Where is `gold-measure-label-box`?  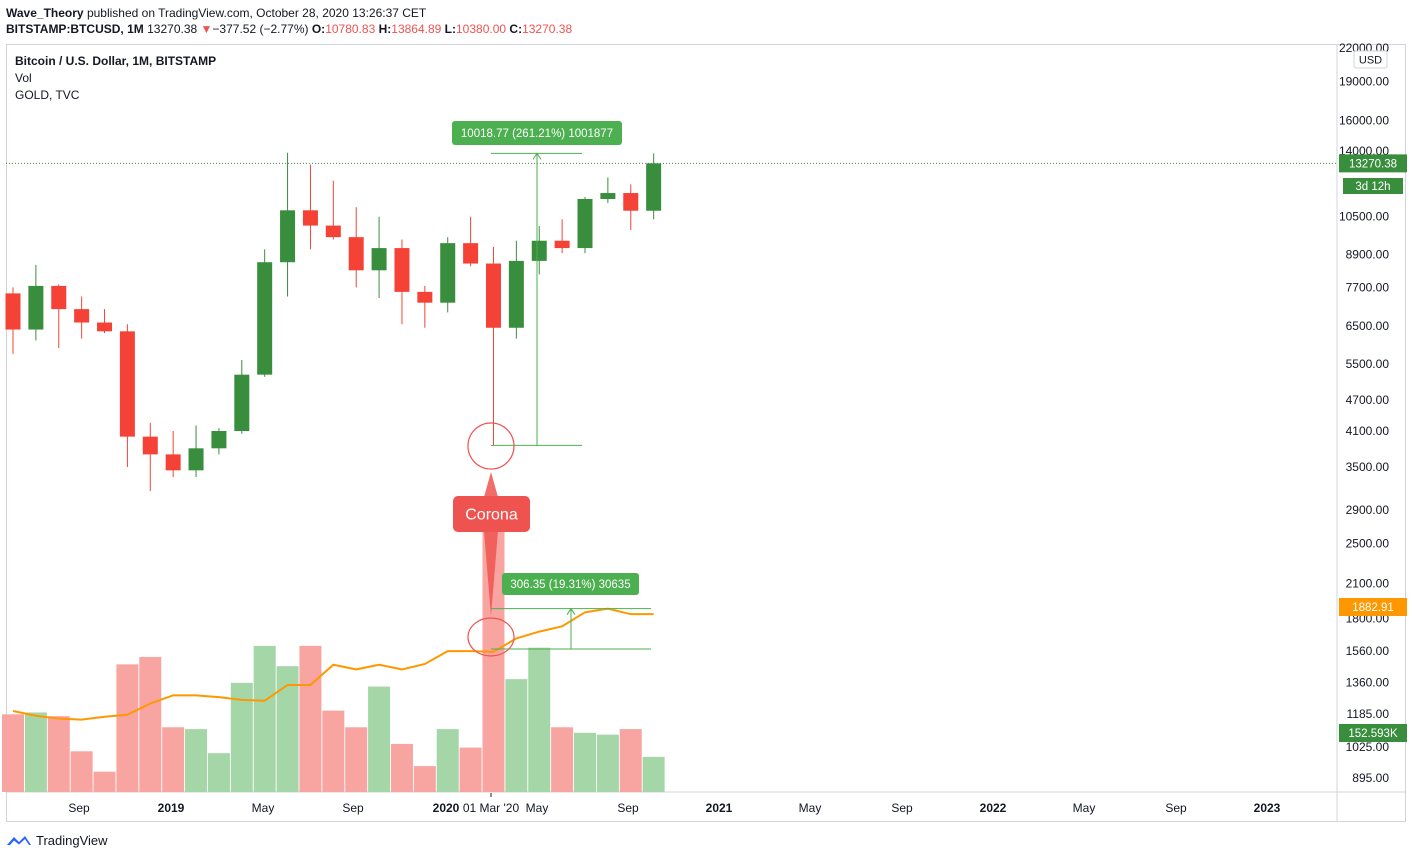
gold-measure-label-box is located at coordinates (570, 584).